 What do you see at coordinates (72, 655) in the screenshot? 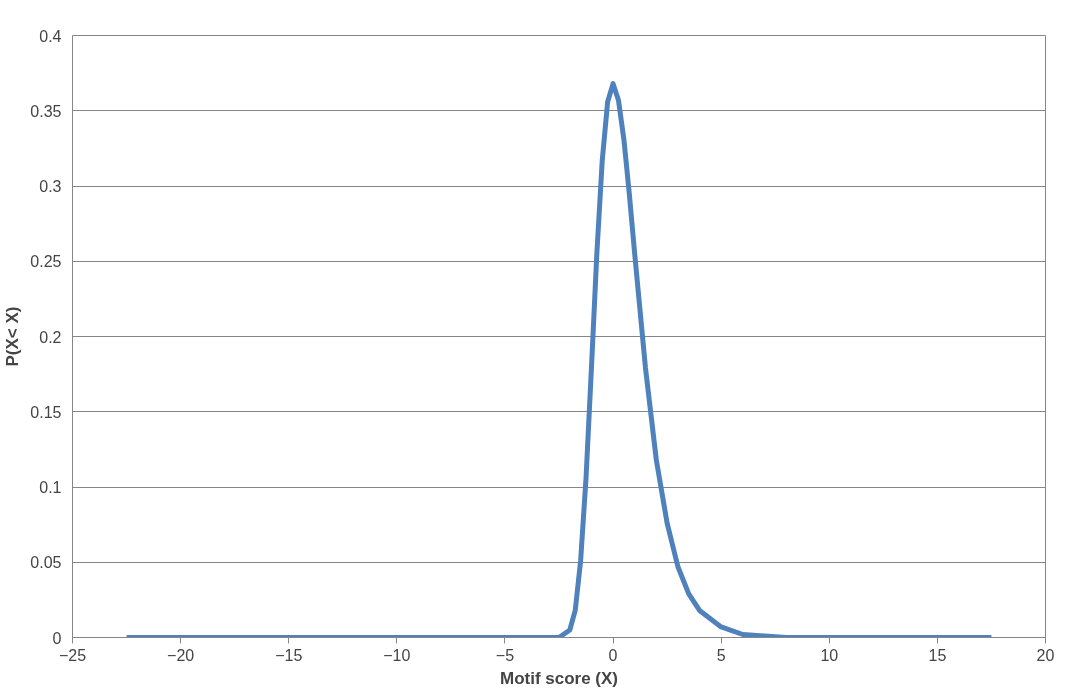
I see `x-tick-label: −25` at bounding box center [72, 655].